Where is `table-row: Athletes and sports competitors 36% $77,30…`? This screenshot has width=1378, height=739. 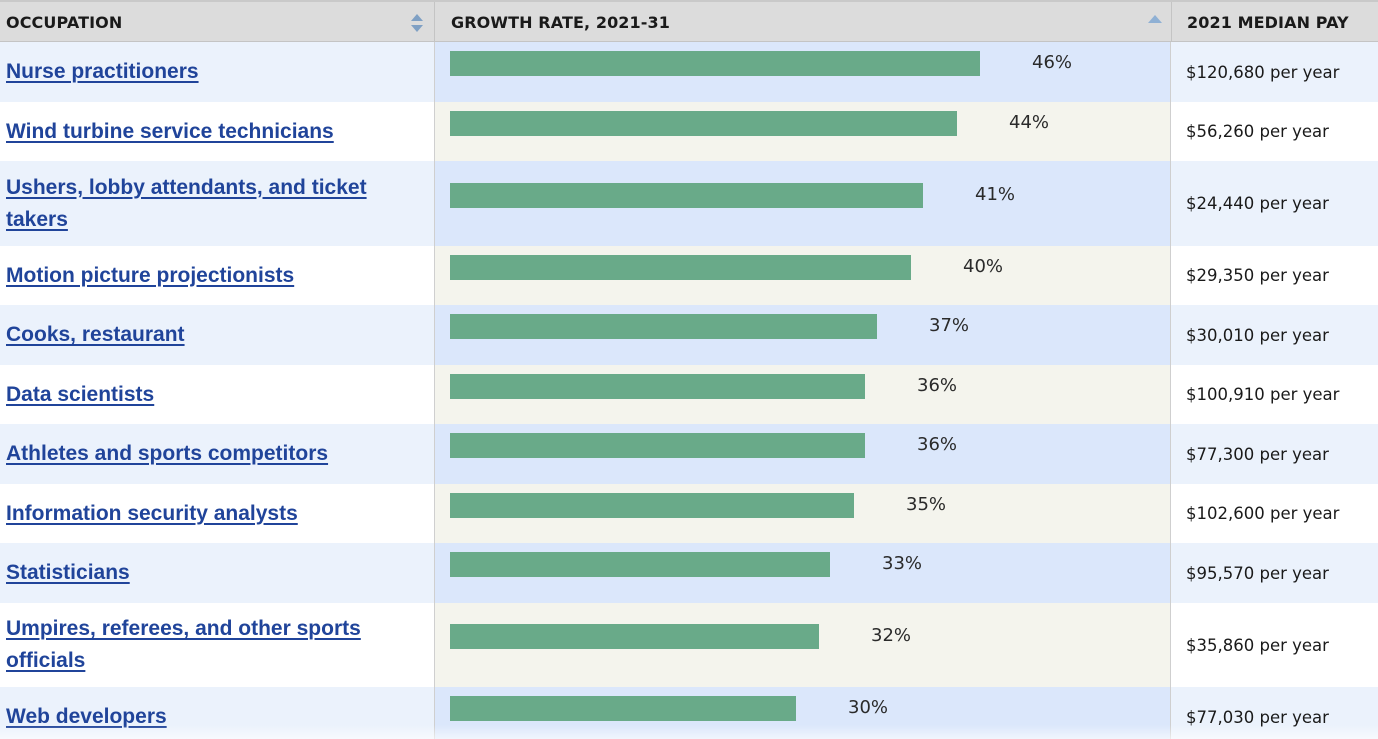
table-row: Athletes and sports competitors 36% $77,30… is located at coordinates (689, 454).